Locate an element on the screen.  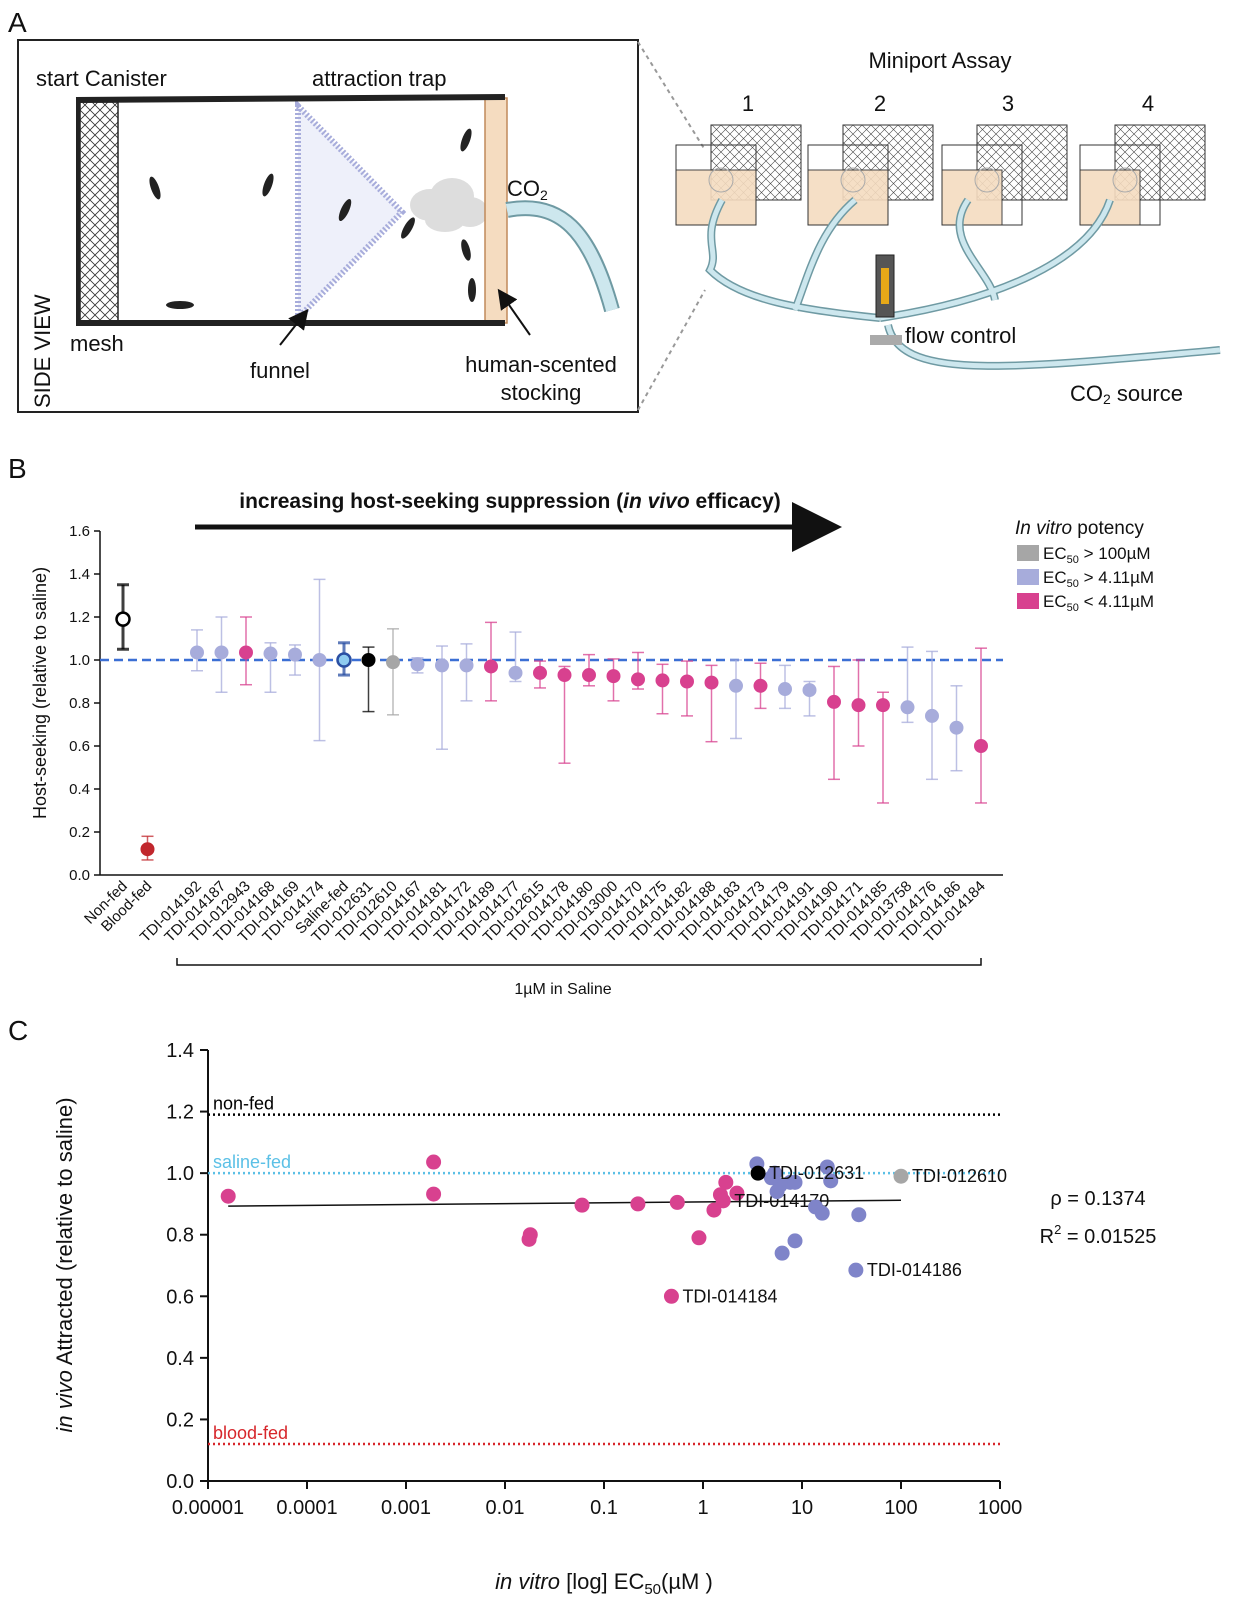
flow-meter is located at coordinates (886, 340).